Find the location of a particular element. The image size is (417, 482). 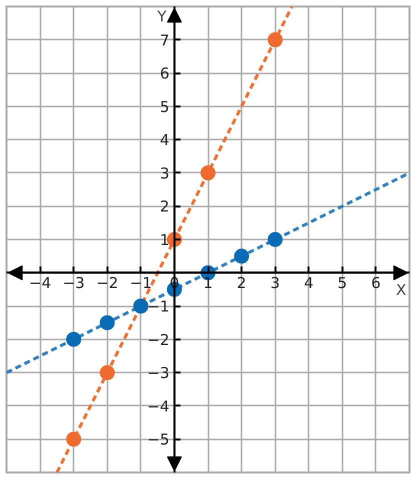

y-tick-label: 5 is located at coordinates (165, 107).